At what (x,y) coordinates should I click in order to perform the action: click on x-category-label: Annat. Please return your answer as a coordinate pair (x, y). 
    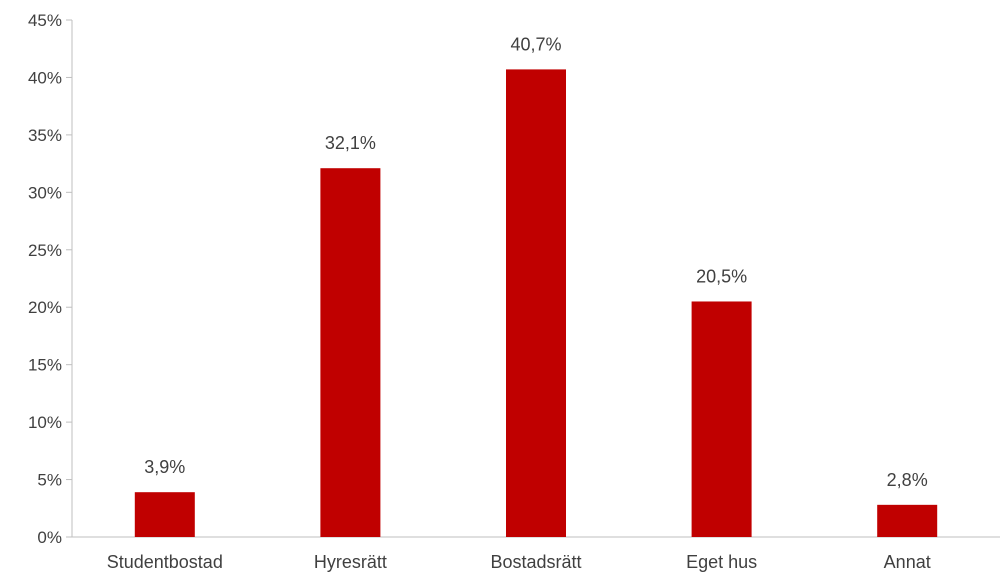
    Looking at the image, I should click on (907, 562).